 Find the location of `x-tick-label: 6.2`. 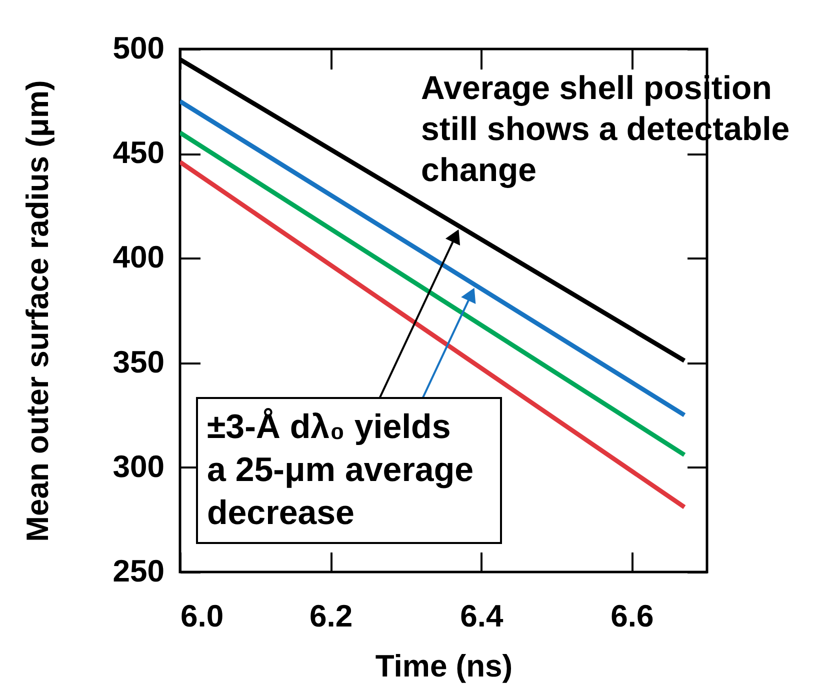

x-tick-label: 6.2 is located at coordinates (331, 616).